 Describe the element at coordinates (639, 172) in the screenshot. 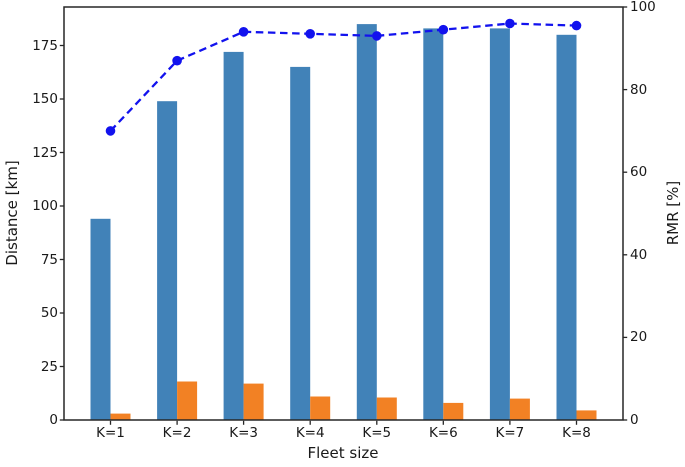

I see `y-axis-right-tick-label: 60` at that location.